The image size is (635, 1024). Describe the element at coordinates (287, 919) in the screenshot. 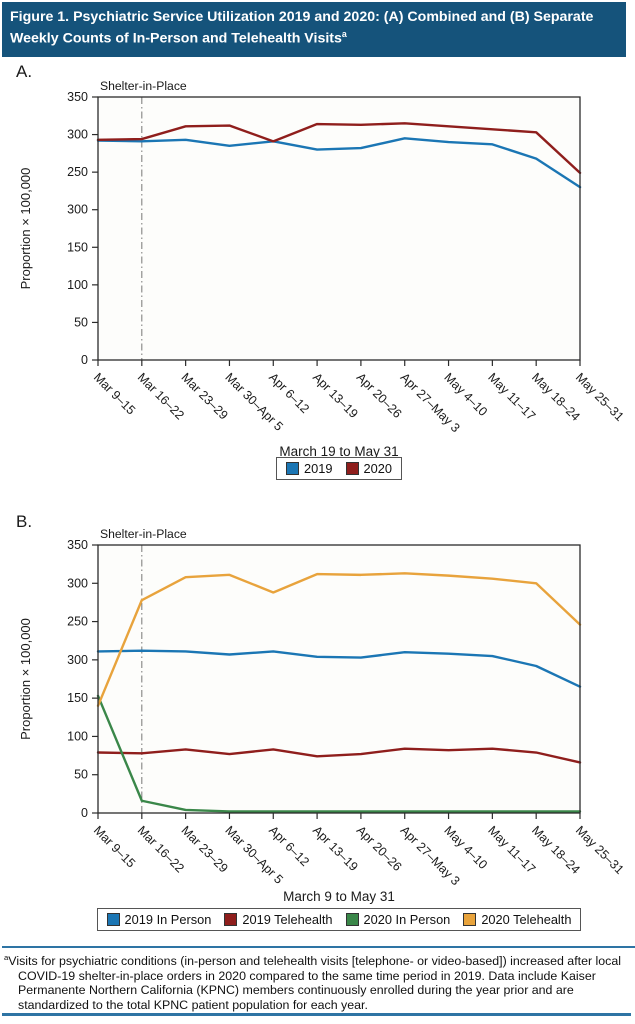

I see `legend-label: 2019 Telehealth` at that location.